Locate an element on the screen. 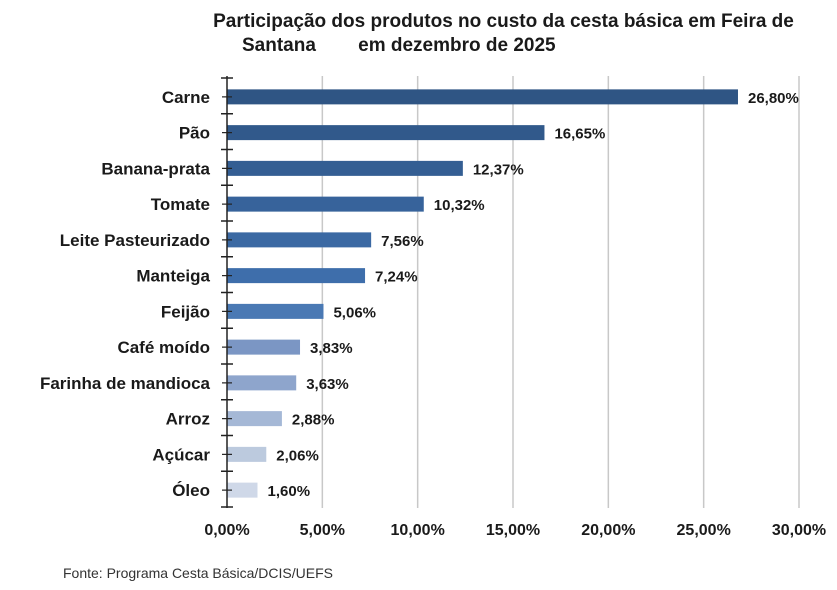  category-label: Pão is located at coordinates (194, 133).